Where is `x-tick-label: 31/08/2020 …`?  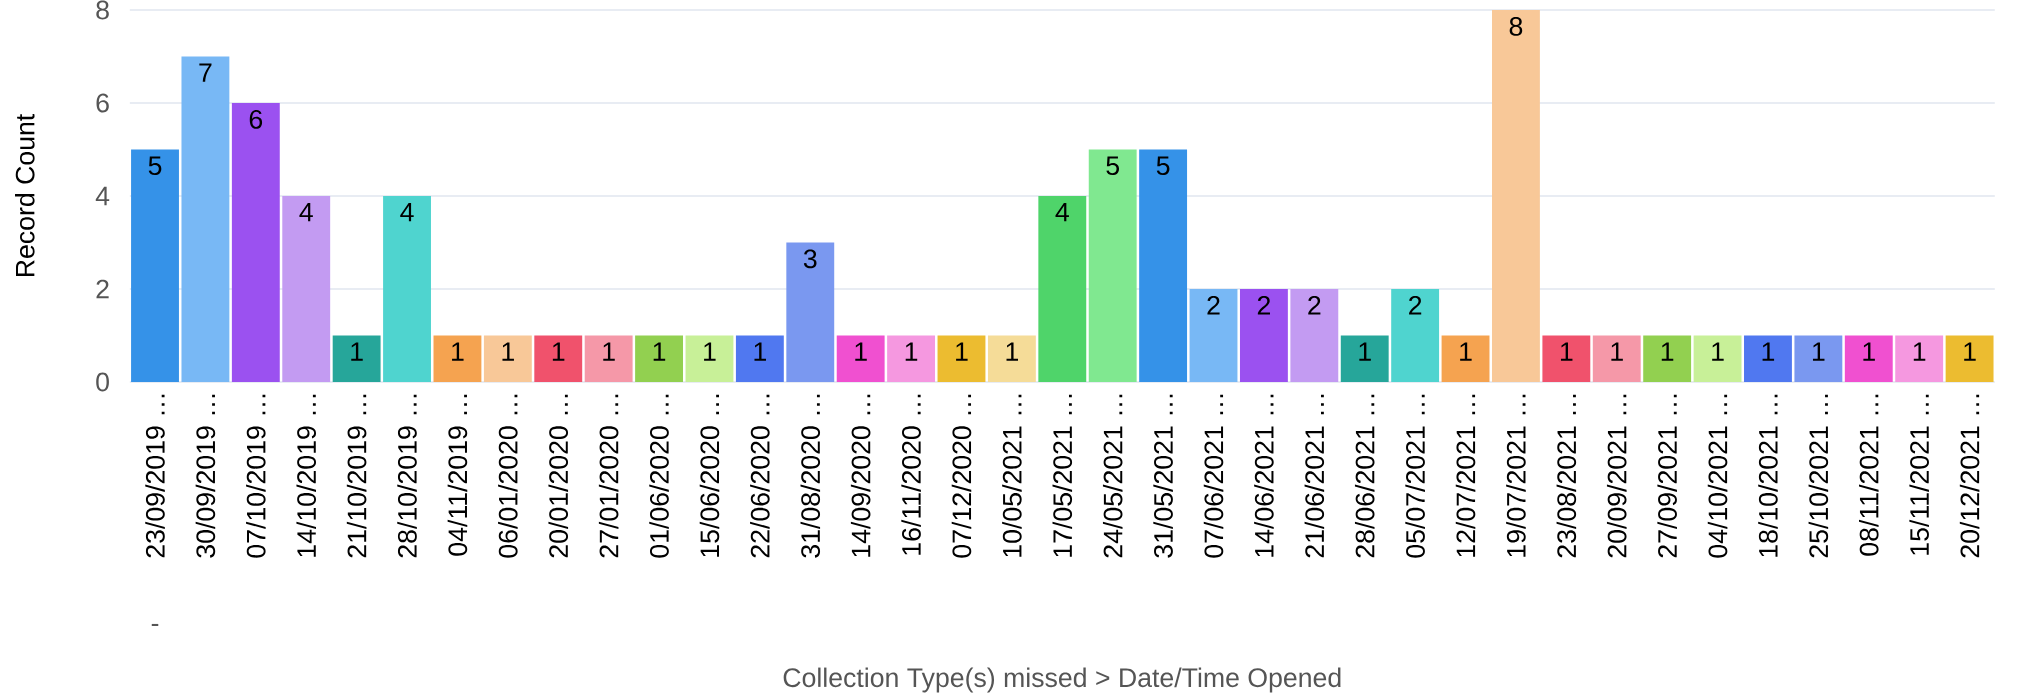 x-tick-label: 31/08/2020 … is located at coordinates (810, 476).